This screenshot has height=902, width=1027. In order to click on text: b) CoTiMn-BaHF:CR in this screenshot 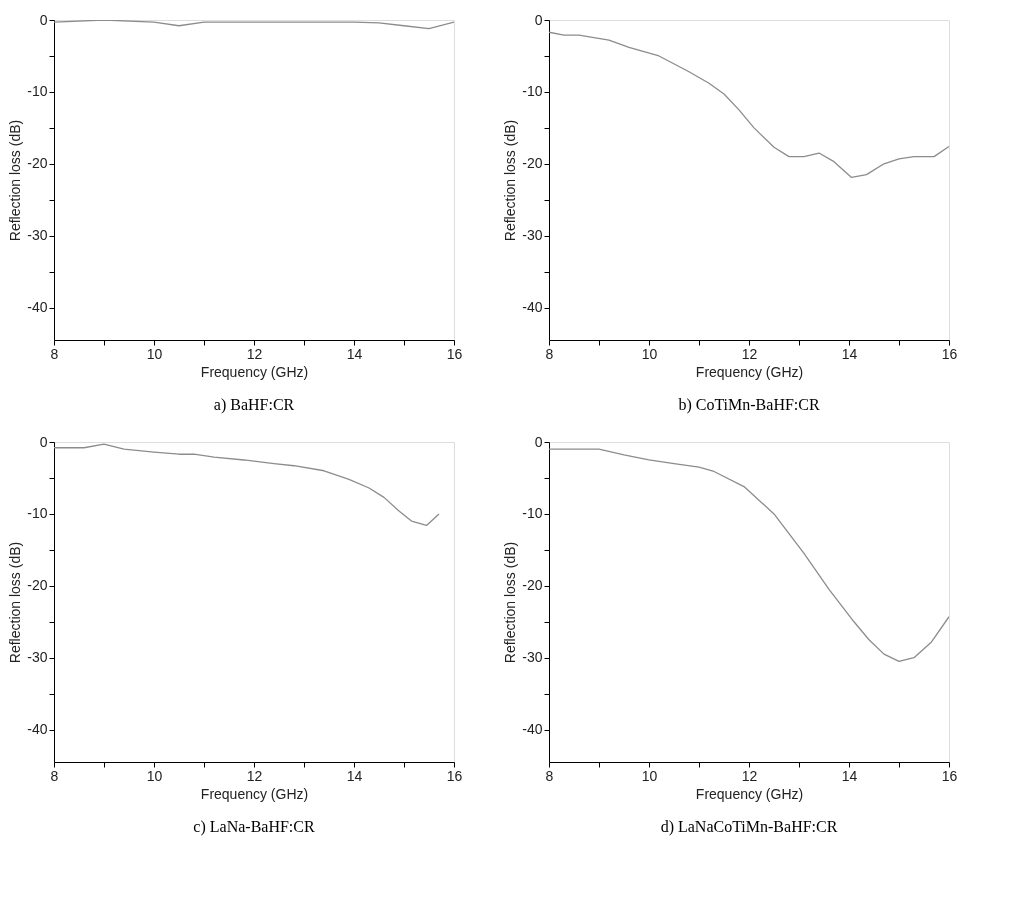, I will do `click(749, 405)`.